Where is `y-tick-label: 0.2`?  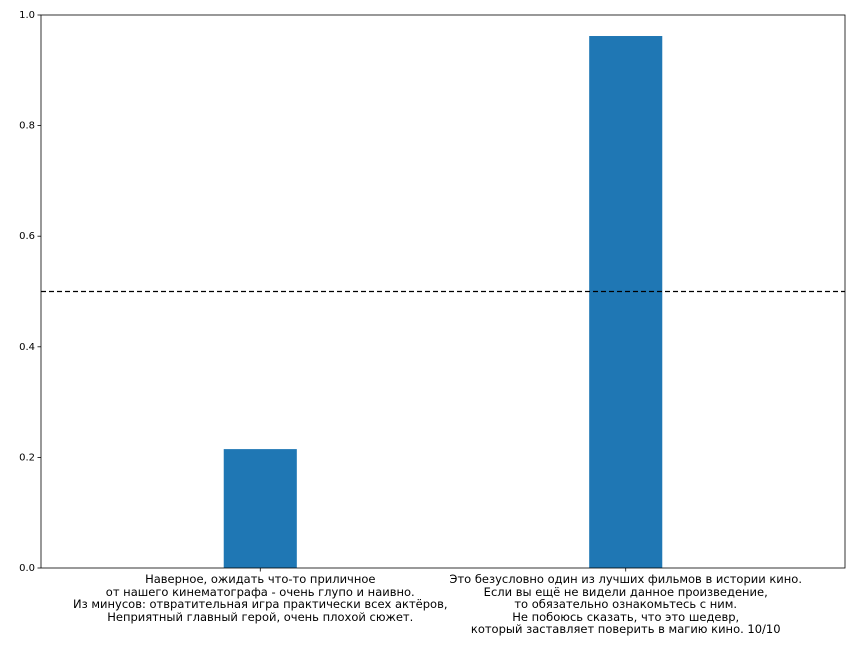
y-tick-label: 0.2 is located at coordinates (27, 457).